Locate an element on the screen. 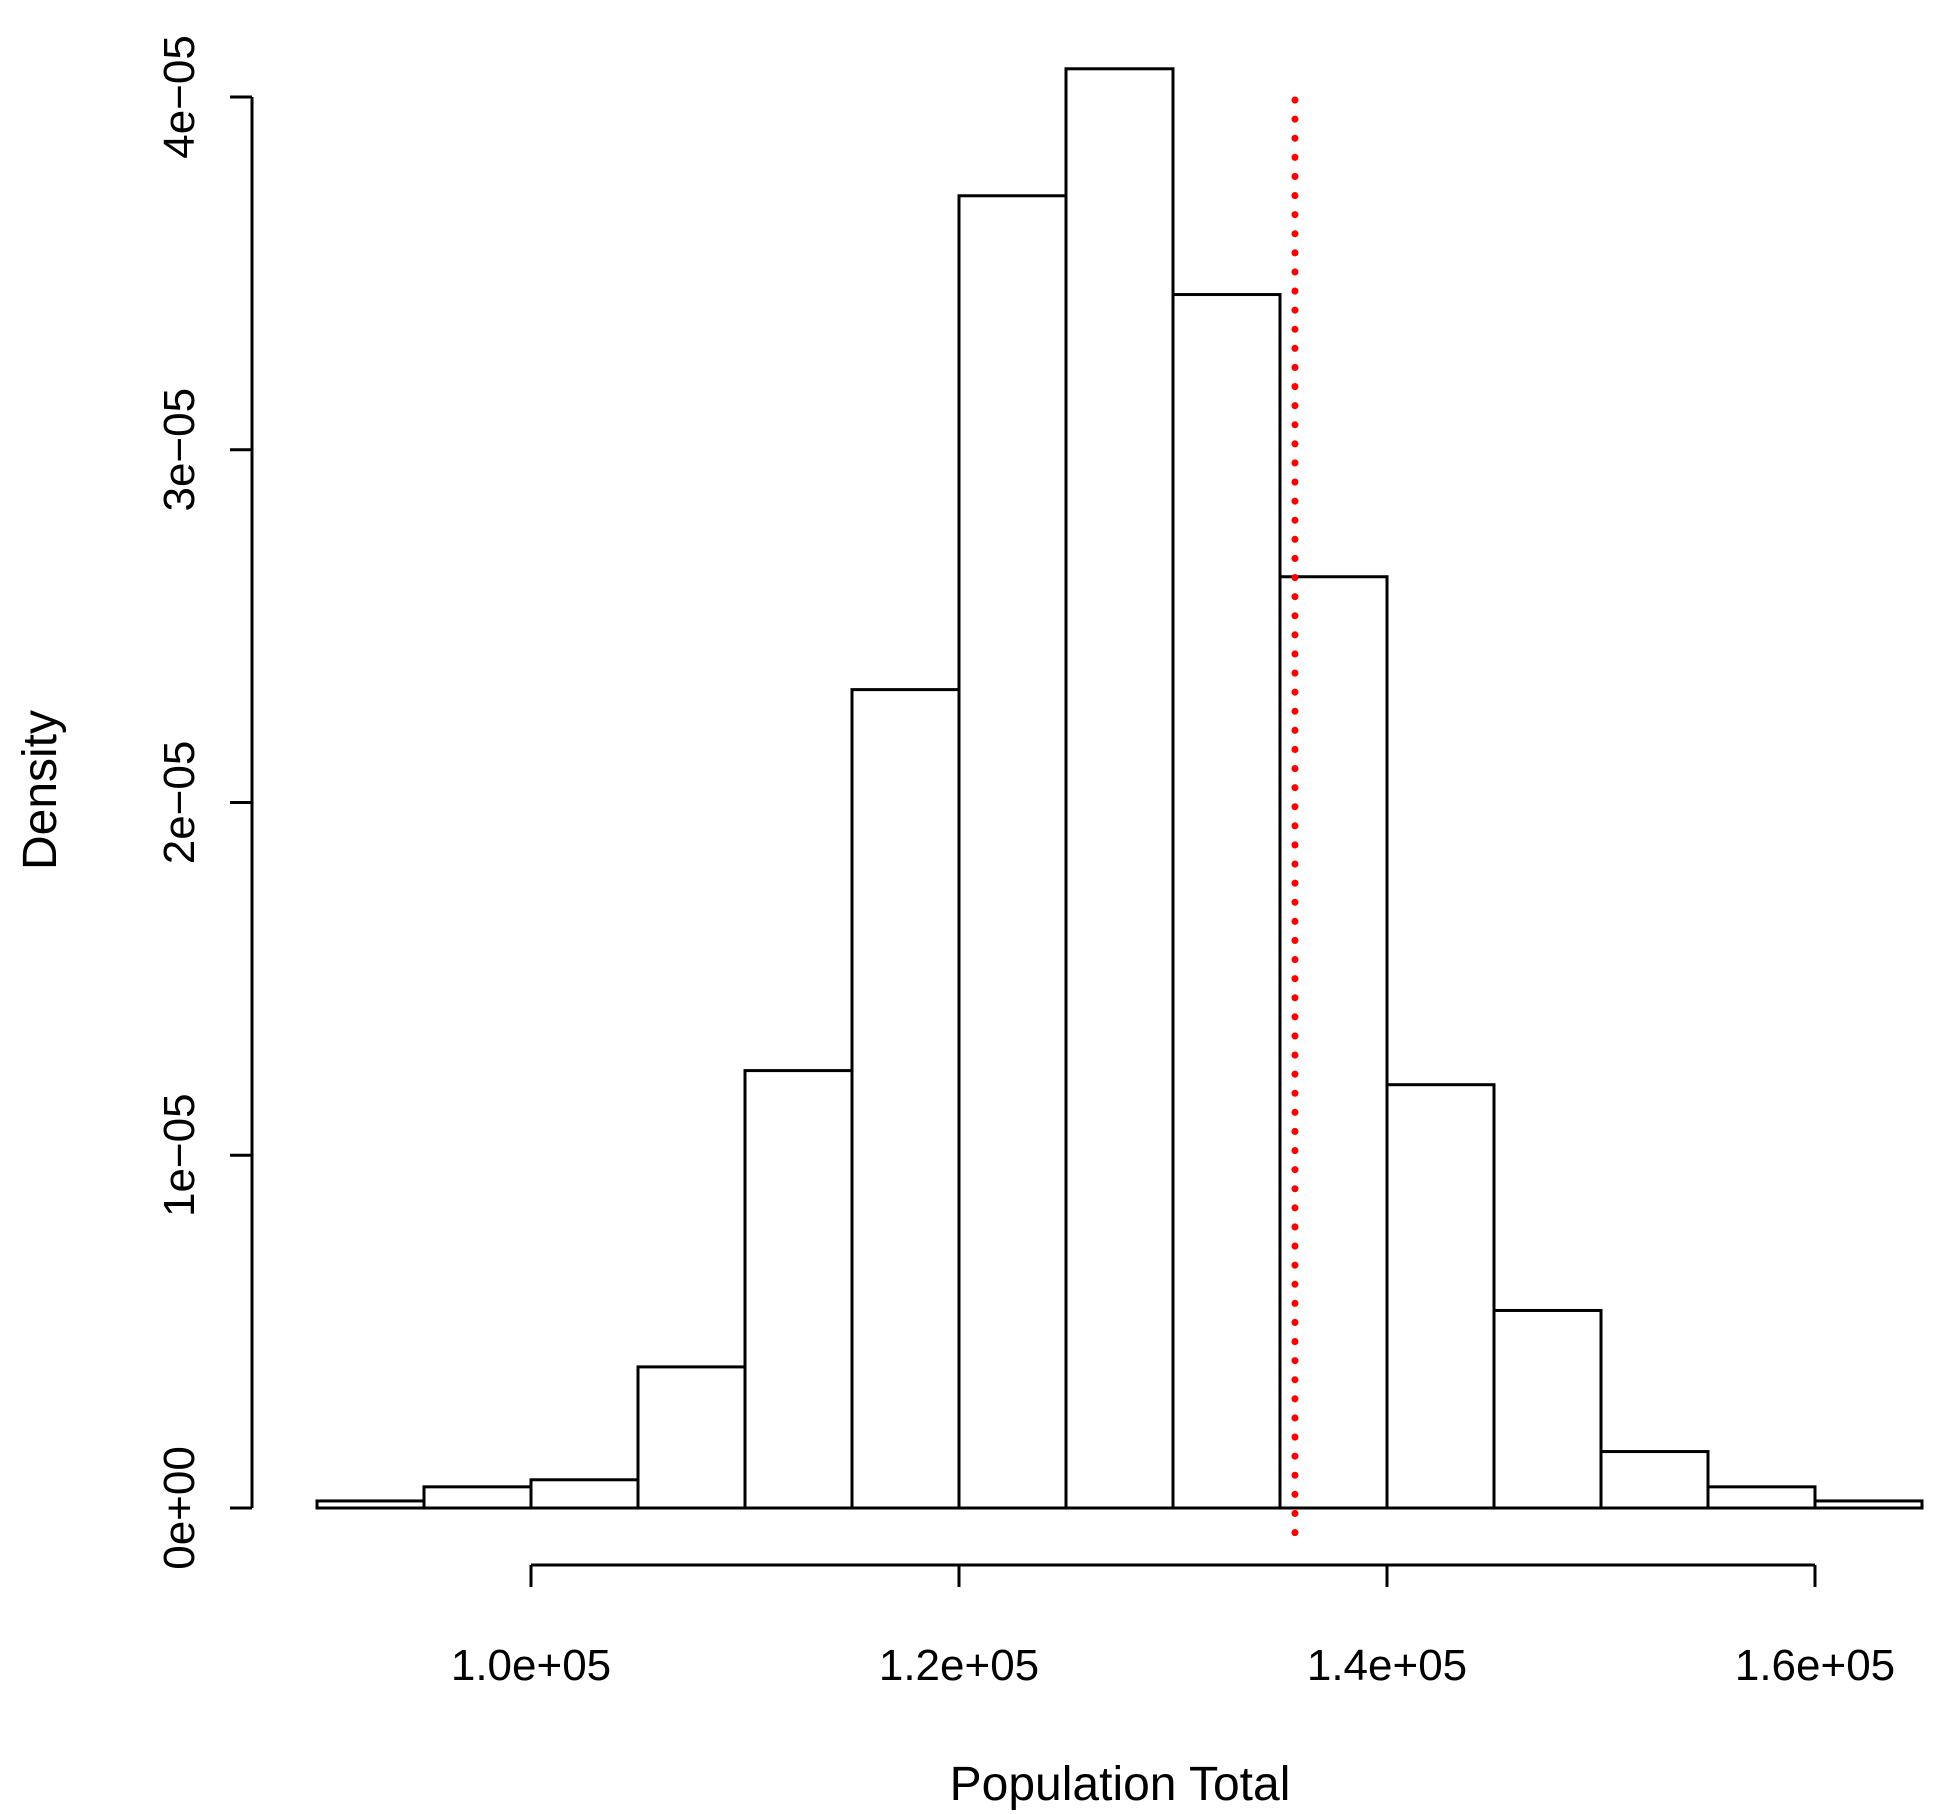 The width and height of the screenshot is (1942, 1814). y-tick-label: 2e−05 is located at coordinates (179, 803).